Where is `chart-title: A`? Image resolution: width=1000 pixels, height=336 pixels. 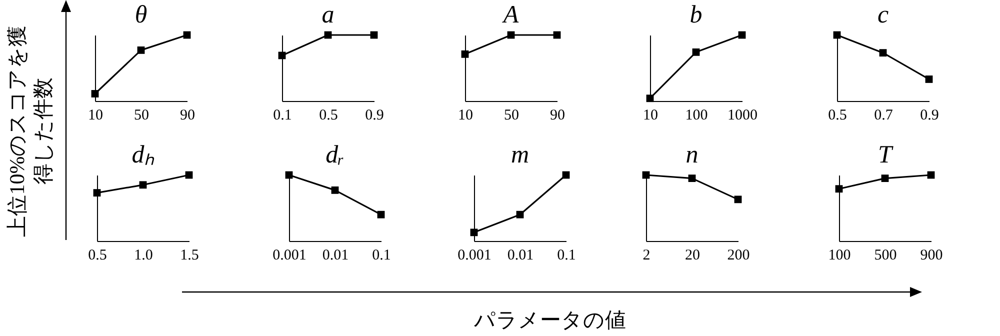
chart-title: A is located at coordinates (510, 14).